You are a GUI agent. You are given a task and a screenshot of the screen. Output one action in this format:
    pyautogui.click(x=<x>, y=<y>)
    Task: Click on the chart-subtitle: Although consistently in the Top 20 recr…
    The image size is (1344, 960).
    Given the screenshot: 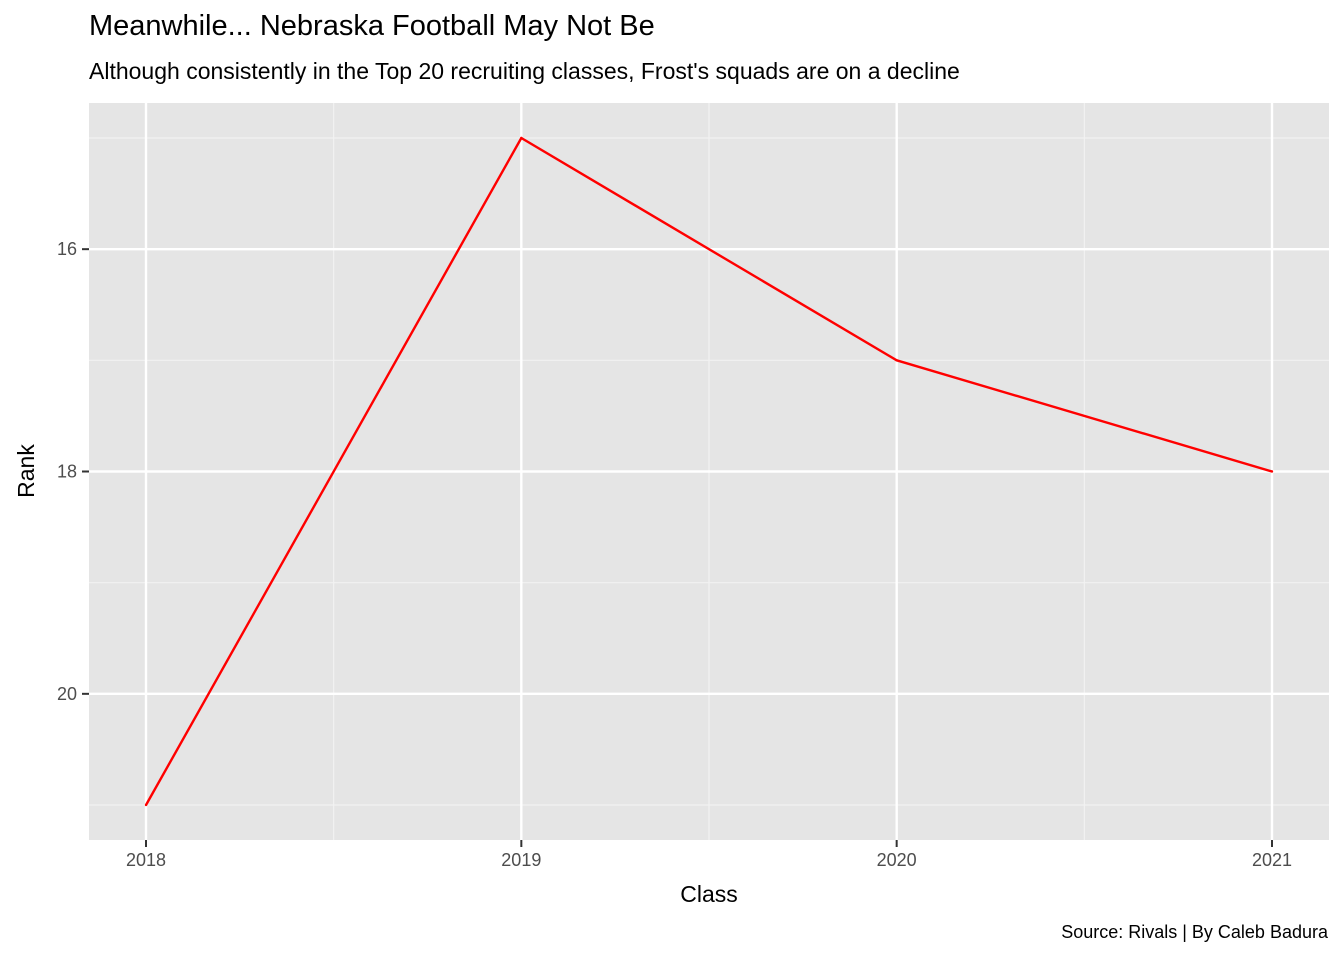 What is the action you would take?
    pyautogui.click(x=524, y=71)
    